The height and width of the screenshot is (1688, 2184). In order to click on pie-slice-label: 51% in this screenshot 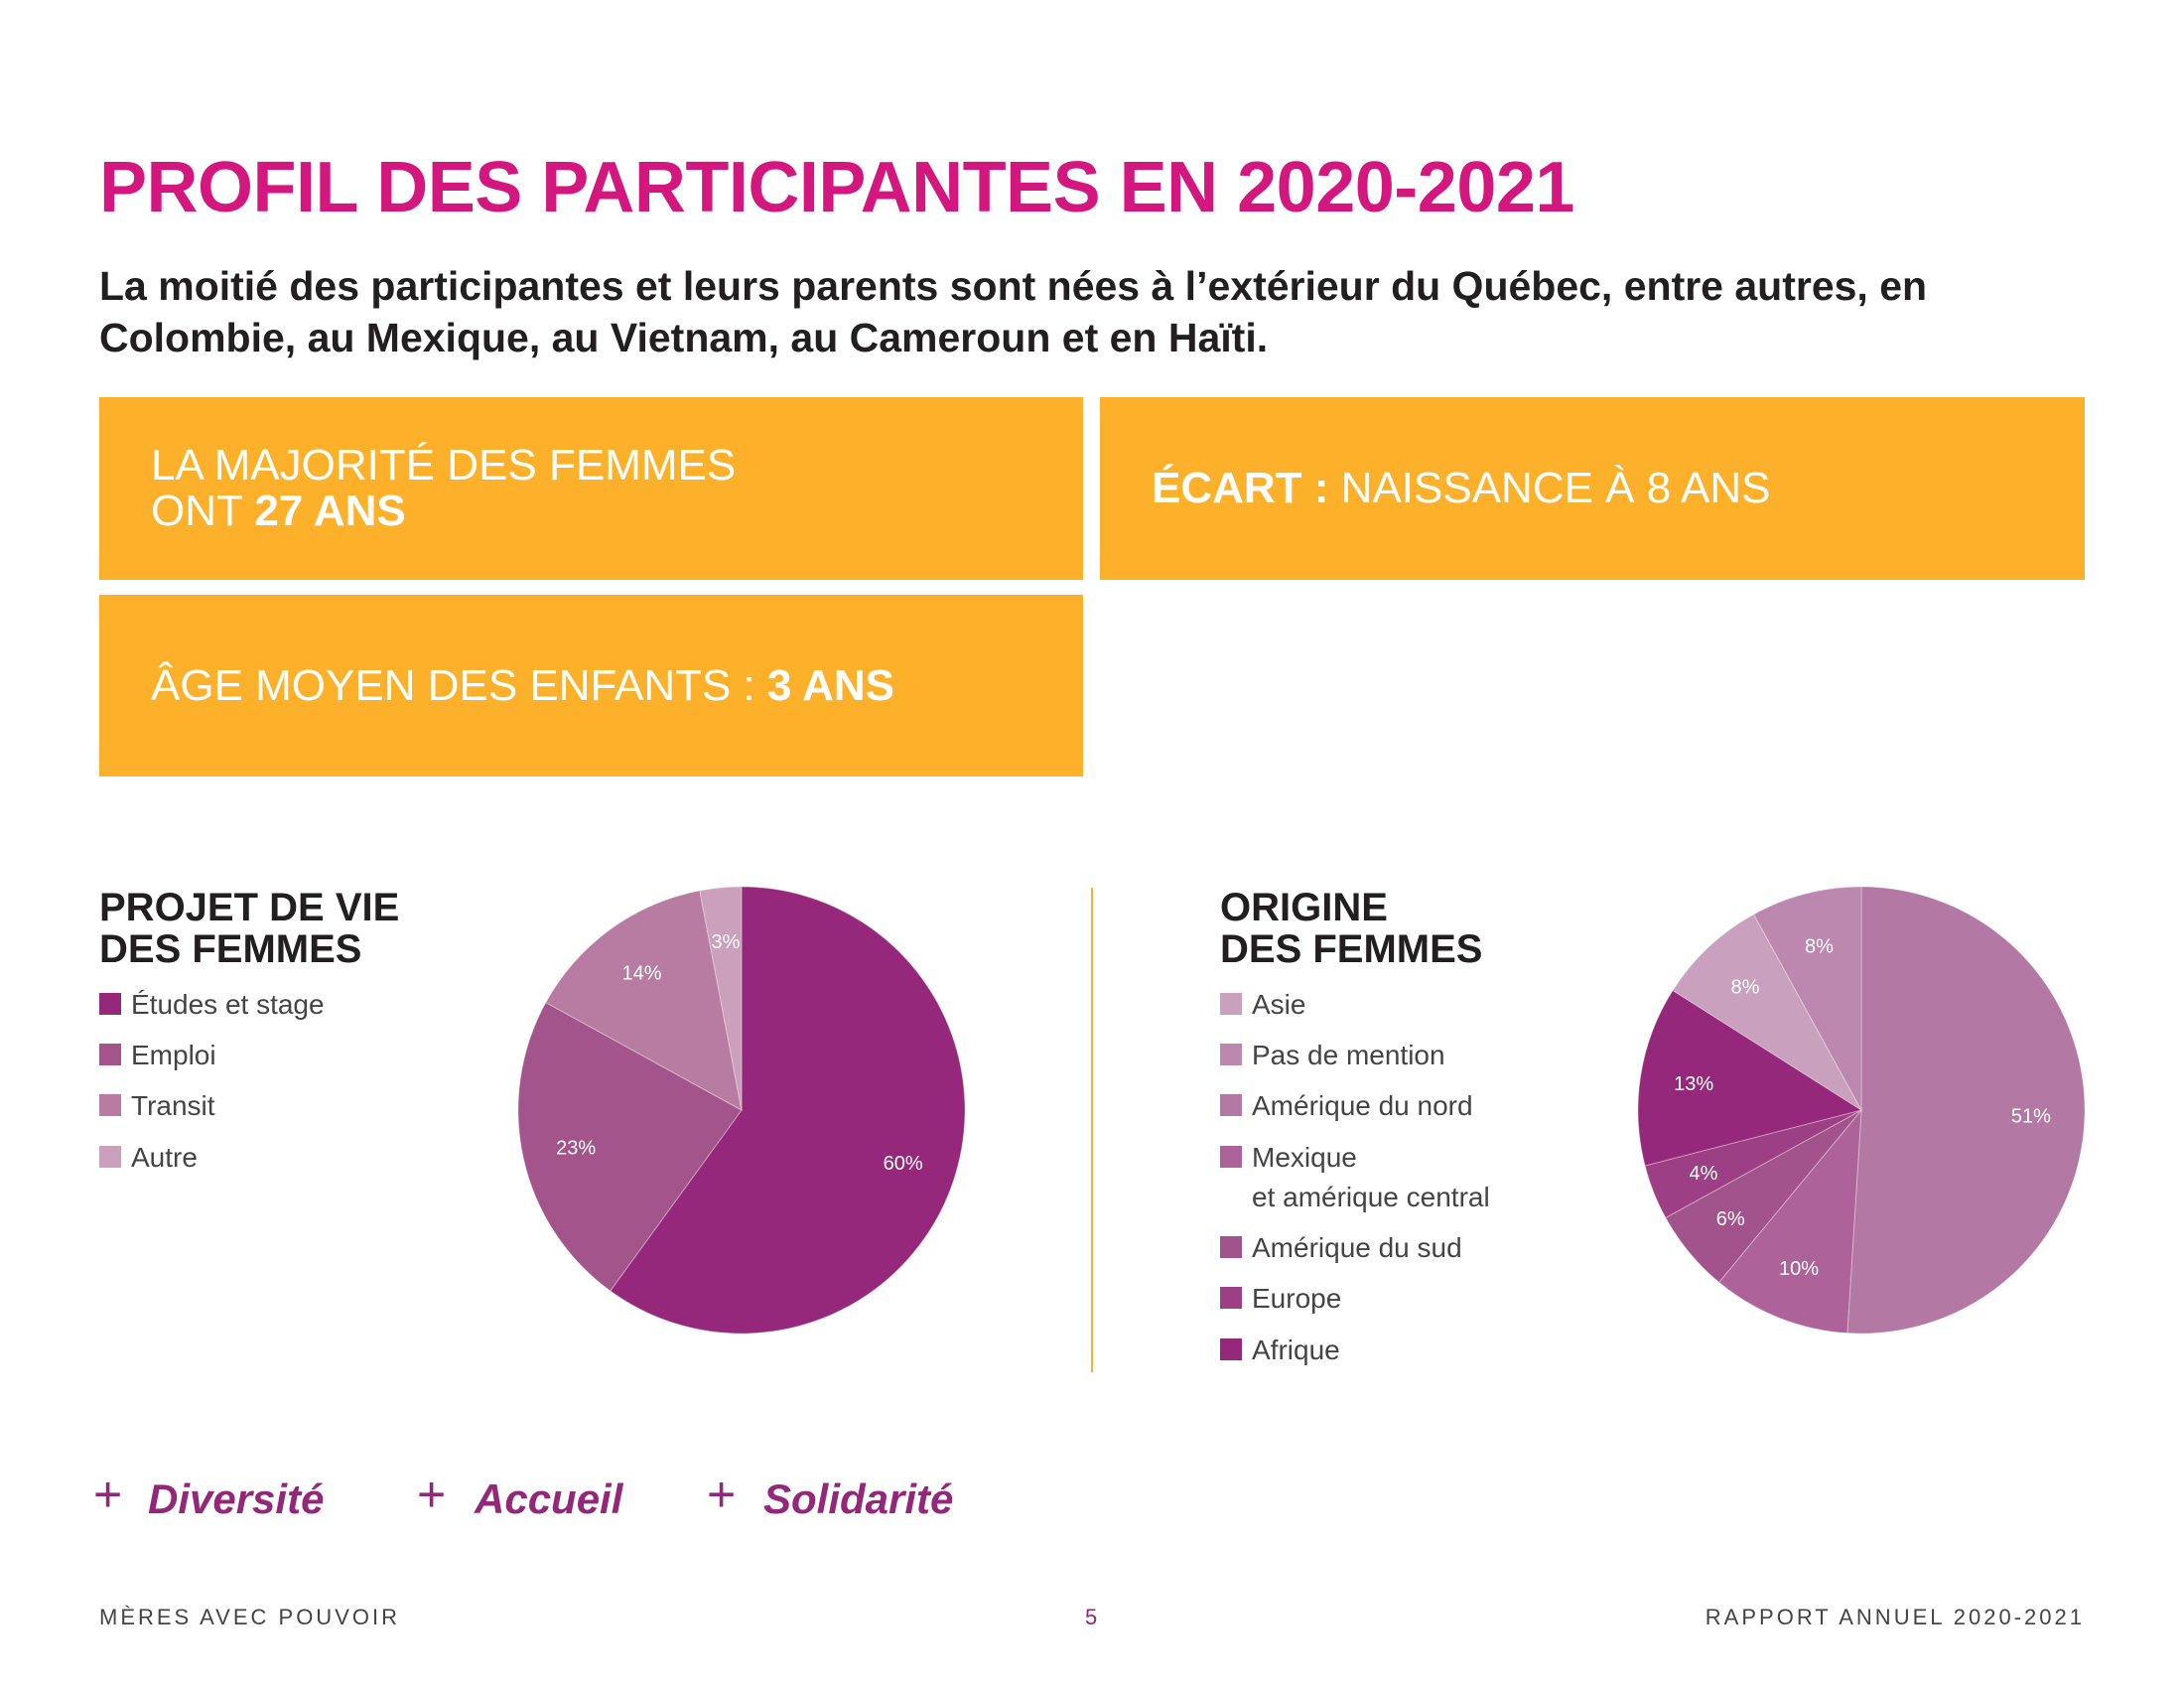, I will do `click(2031, 1116)`.